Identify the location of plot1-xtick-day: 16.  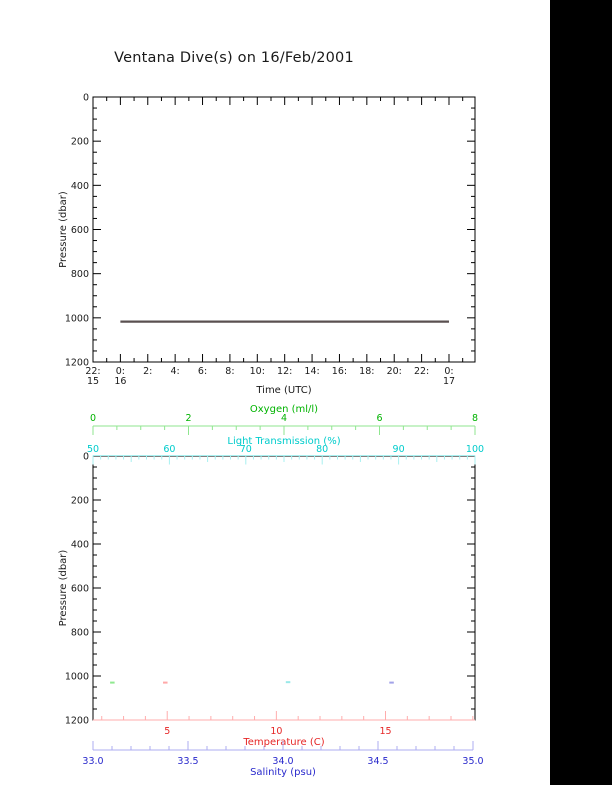
(120, 381).